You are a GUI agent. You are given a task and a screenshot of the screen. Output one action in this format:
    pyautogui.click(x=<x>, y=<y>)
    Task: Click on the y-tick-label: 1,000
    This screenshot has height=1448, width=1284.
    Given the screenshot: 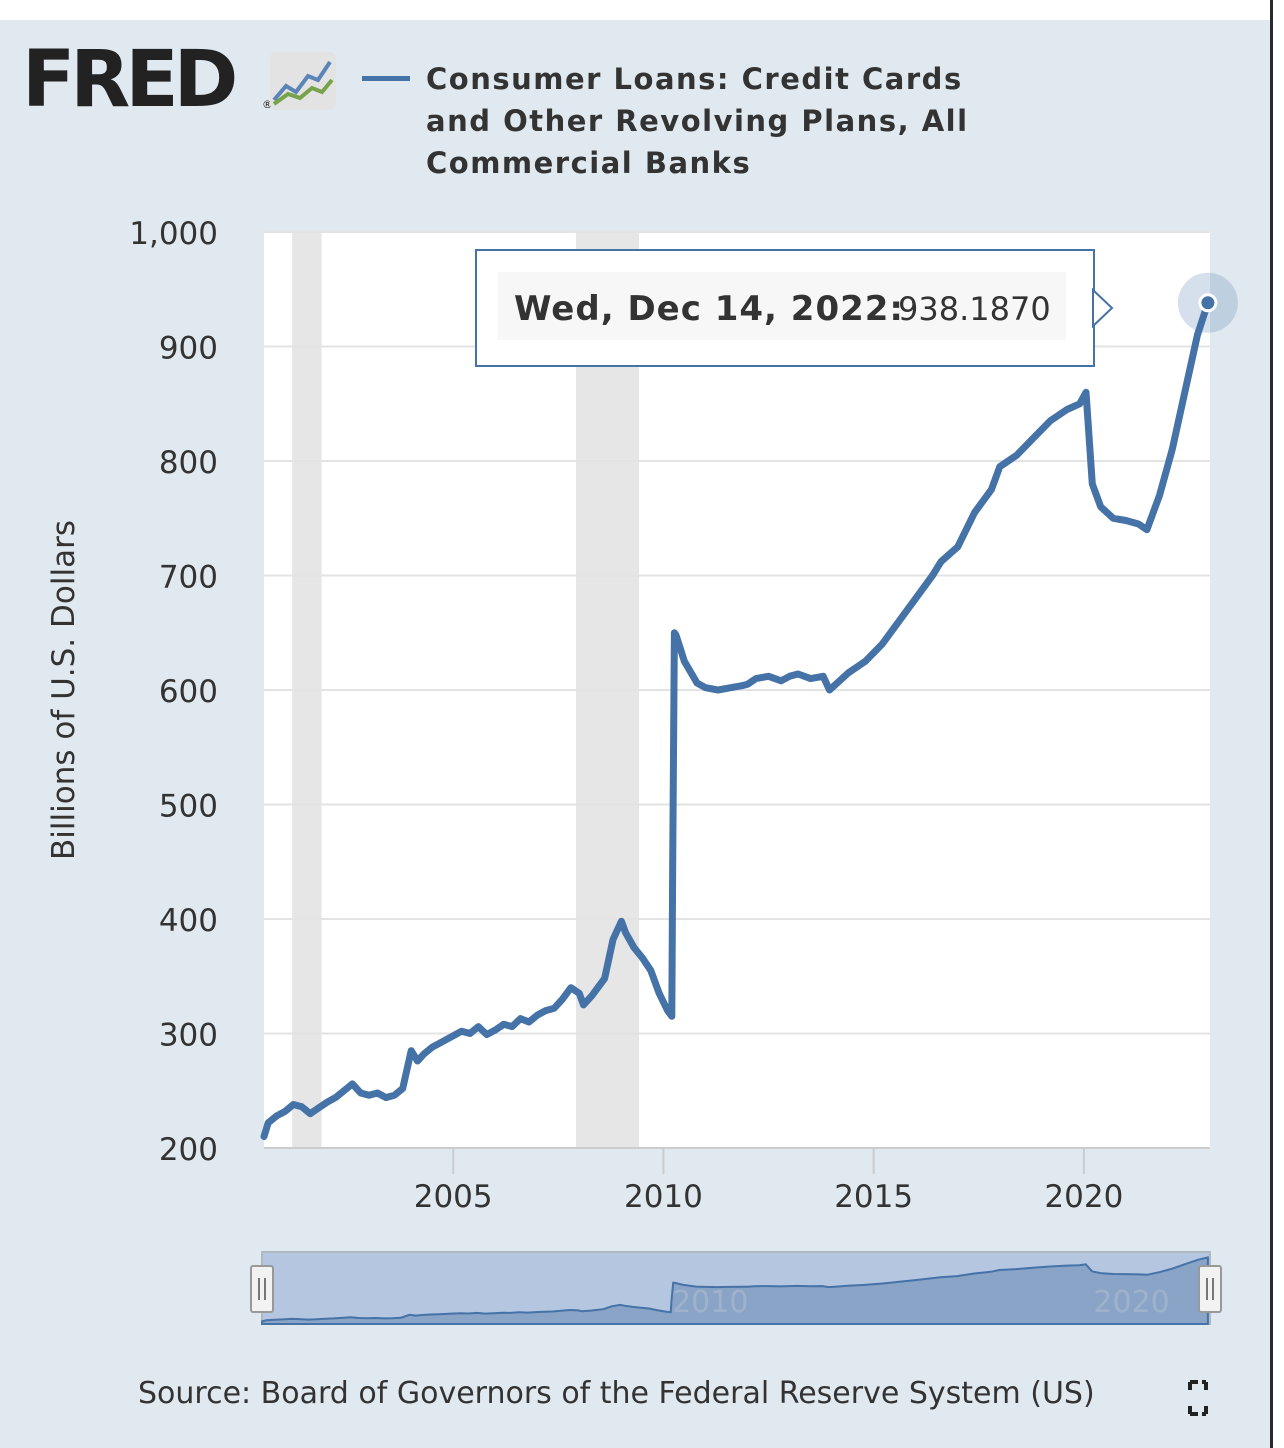 What is the action you would take?
    pyautogui.click(x=173, y=234)
    